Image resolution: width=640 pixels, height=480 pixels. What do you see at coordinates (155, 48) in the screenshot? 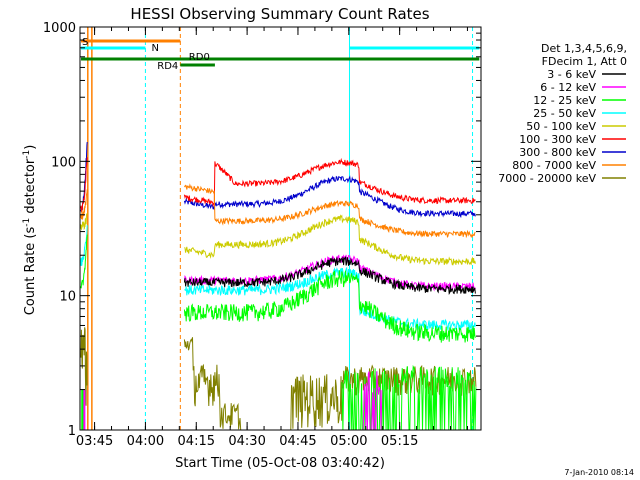
I see `night-flag-label: N` at bounding box center [155, 48].